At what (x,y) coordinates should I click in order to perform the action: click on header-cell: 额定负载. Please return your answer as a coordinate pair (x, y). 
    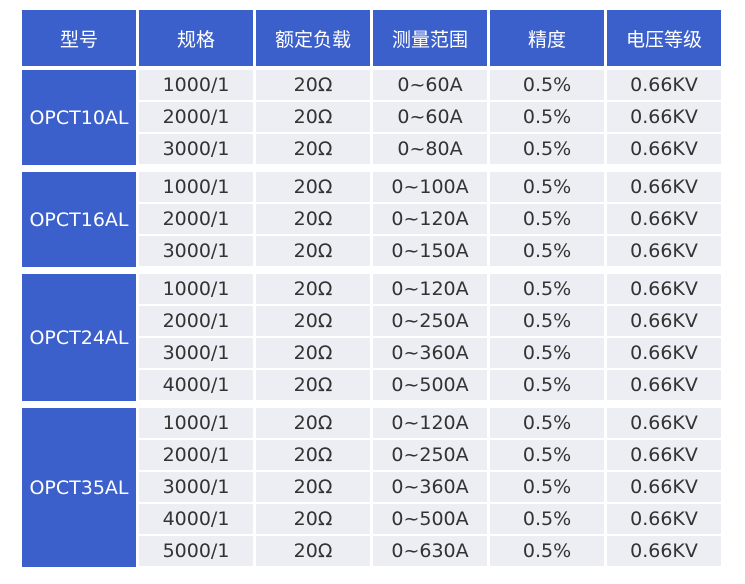
    Looking at the image, I should click on (313, 38).